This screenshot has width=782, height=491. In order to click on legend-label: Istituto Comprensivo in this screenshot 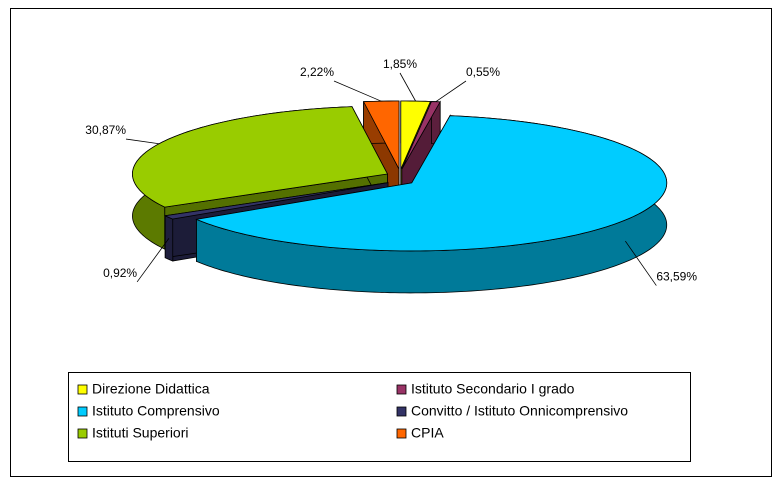, I will do `click(156, 411)`.